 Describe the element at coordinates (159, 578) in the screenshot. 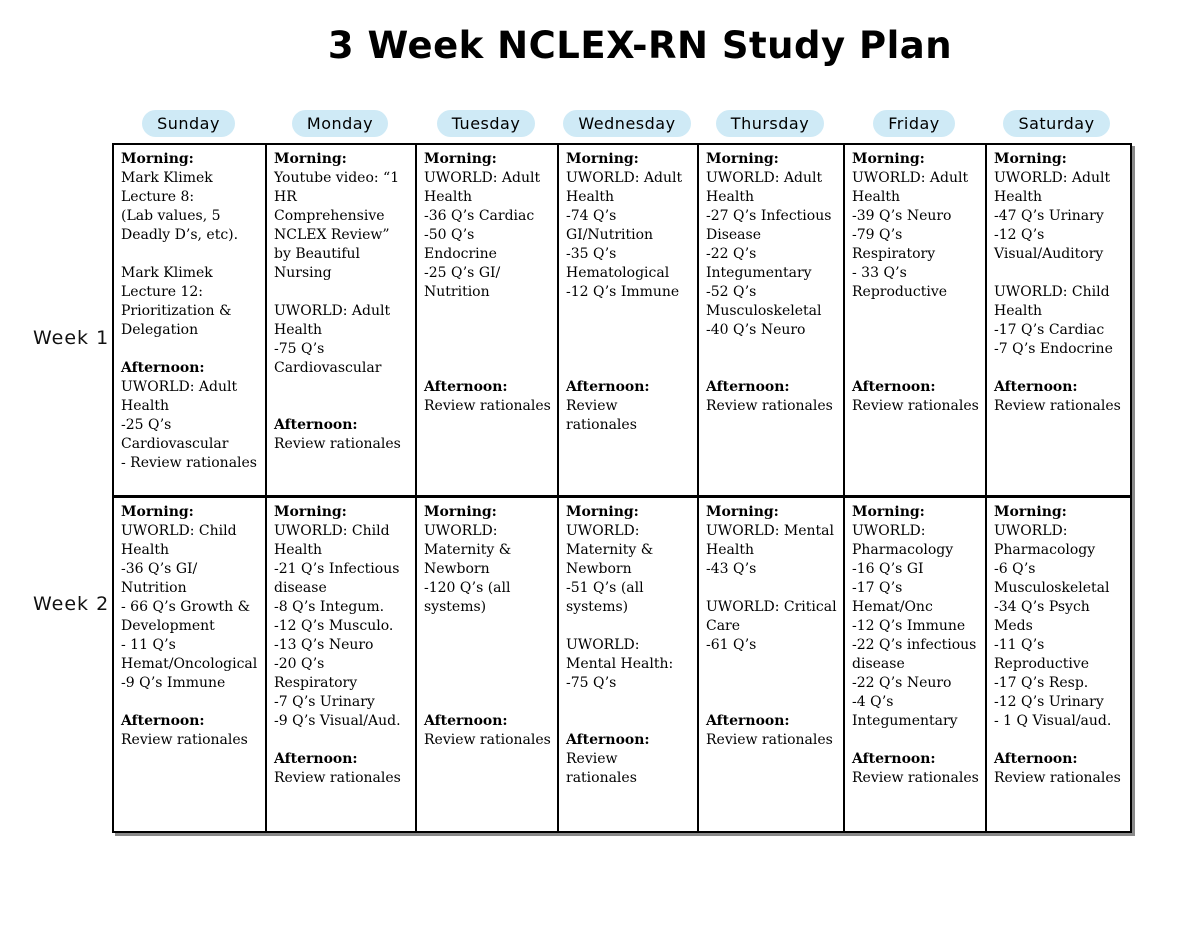

I see `study-line: -36 Q’s GI/ Nutrition` at that location.